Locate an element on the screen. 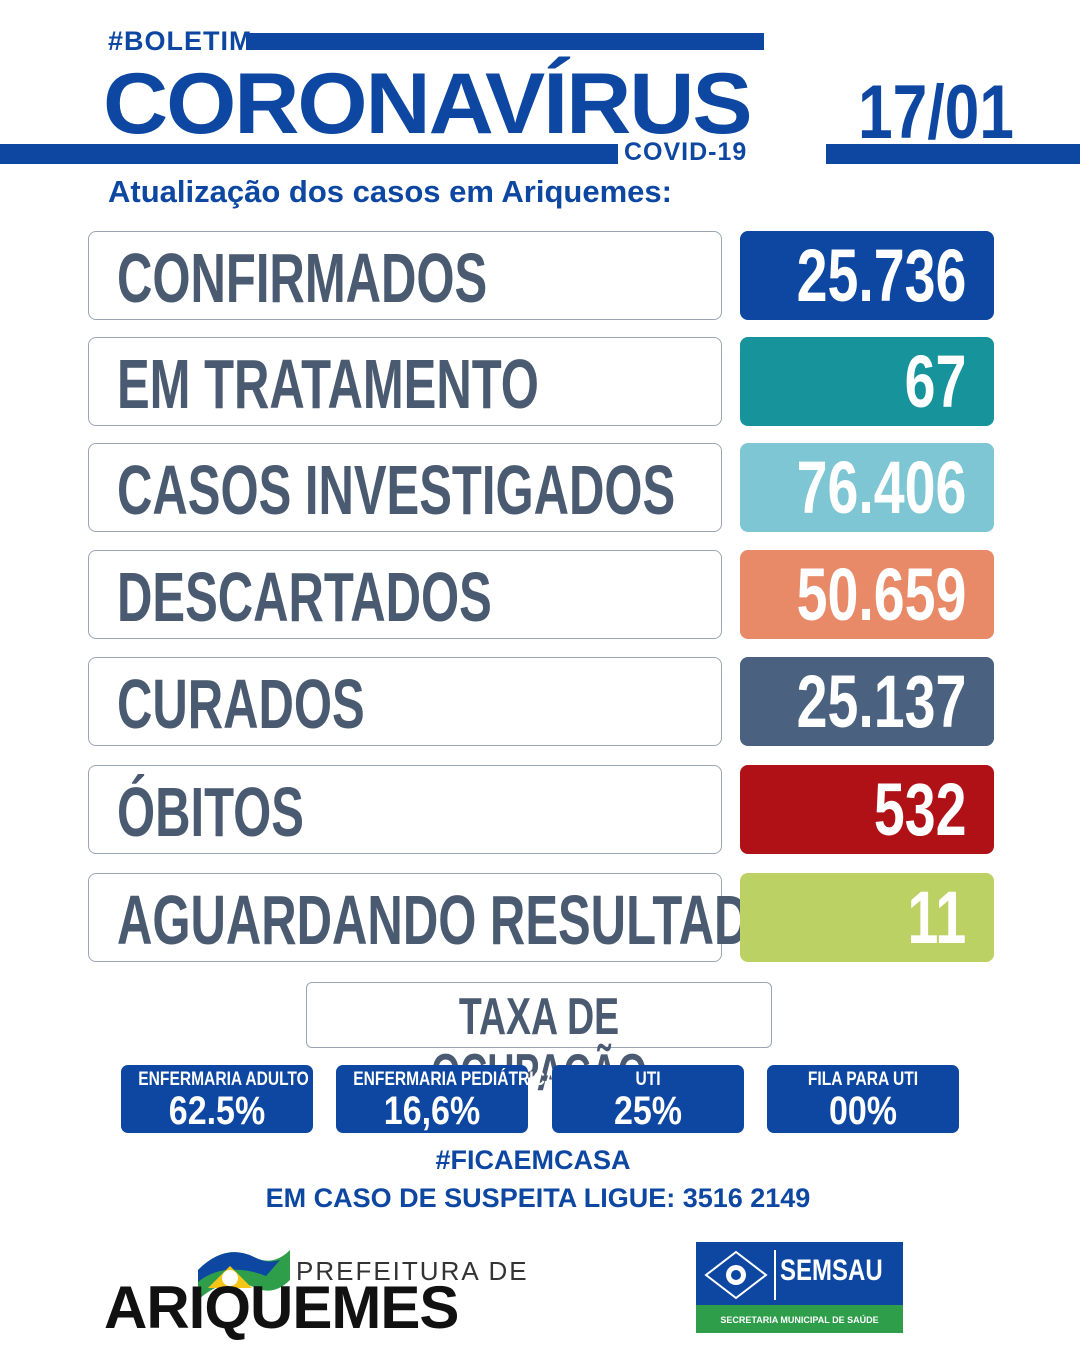 The width and height of the screenshot is (1080, 1350). occupancy-value: 00% is located at coordinates (863, 1111).